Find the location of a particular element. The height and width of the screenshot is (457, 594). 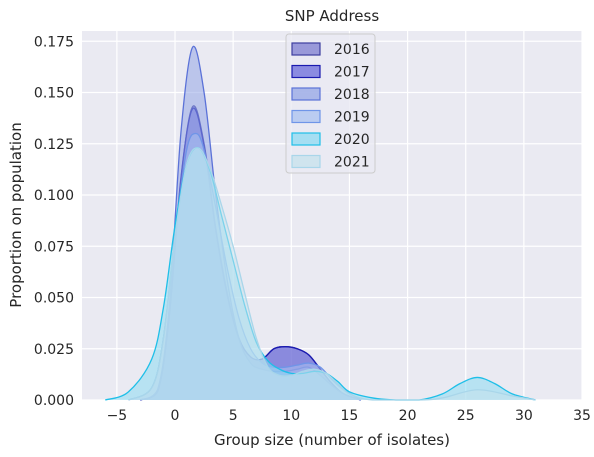

legend-swatch-2019 is located at coordinates (306, 116).